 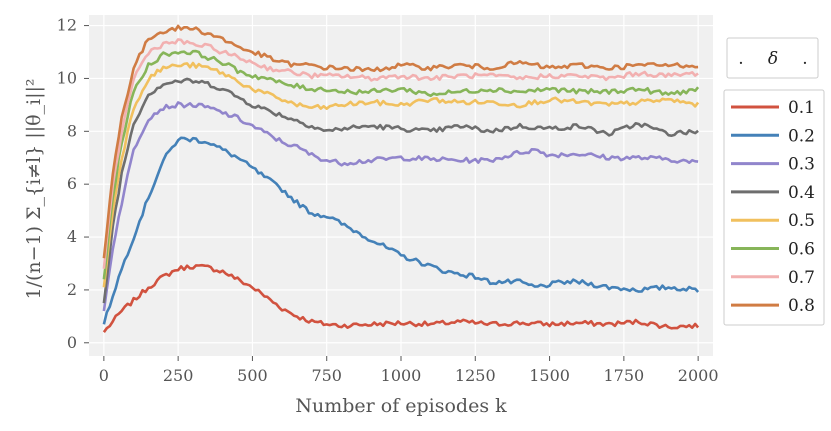 What do you see at coordinates (801, 165) in the screenshot?
I see `legend-label: 0.3` at bounding box center [801, 165].